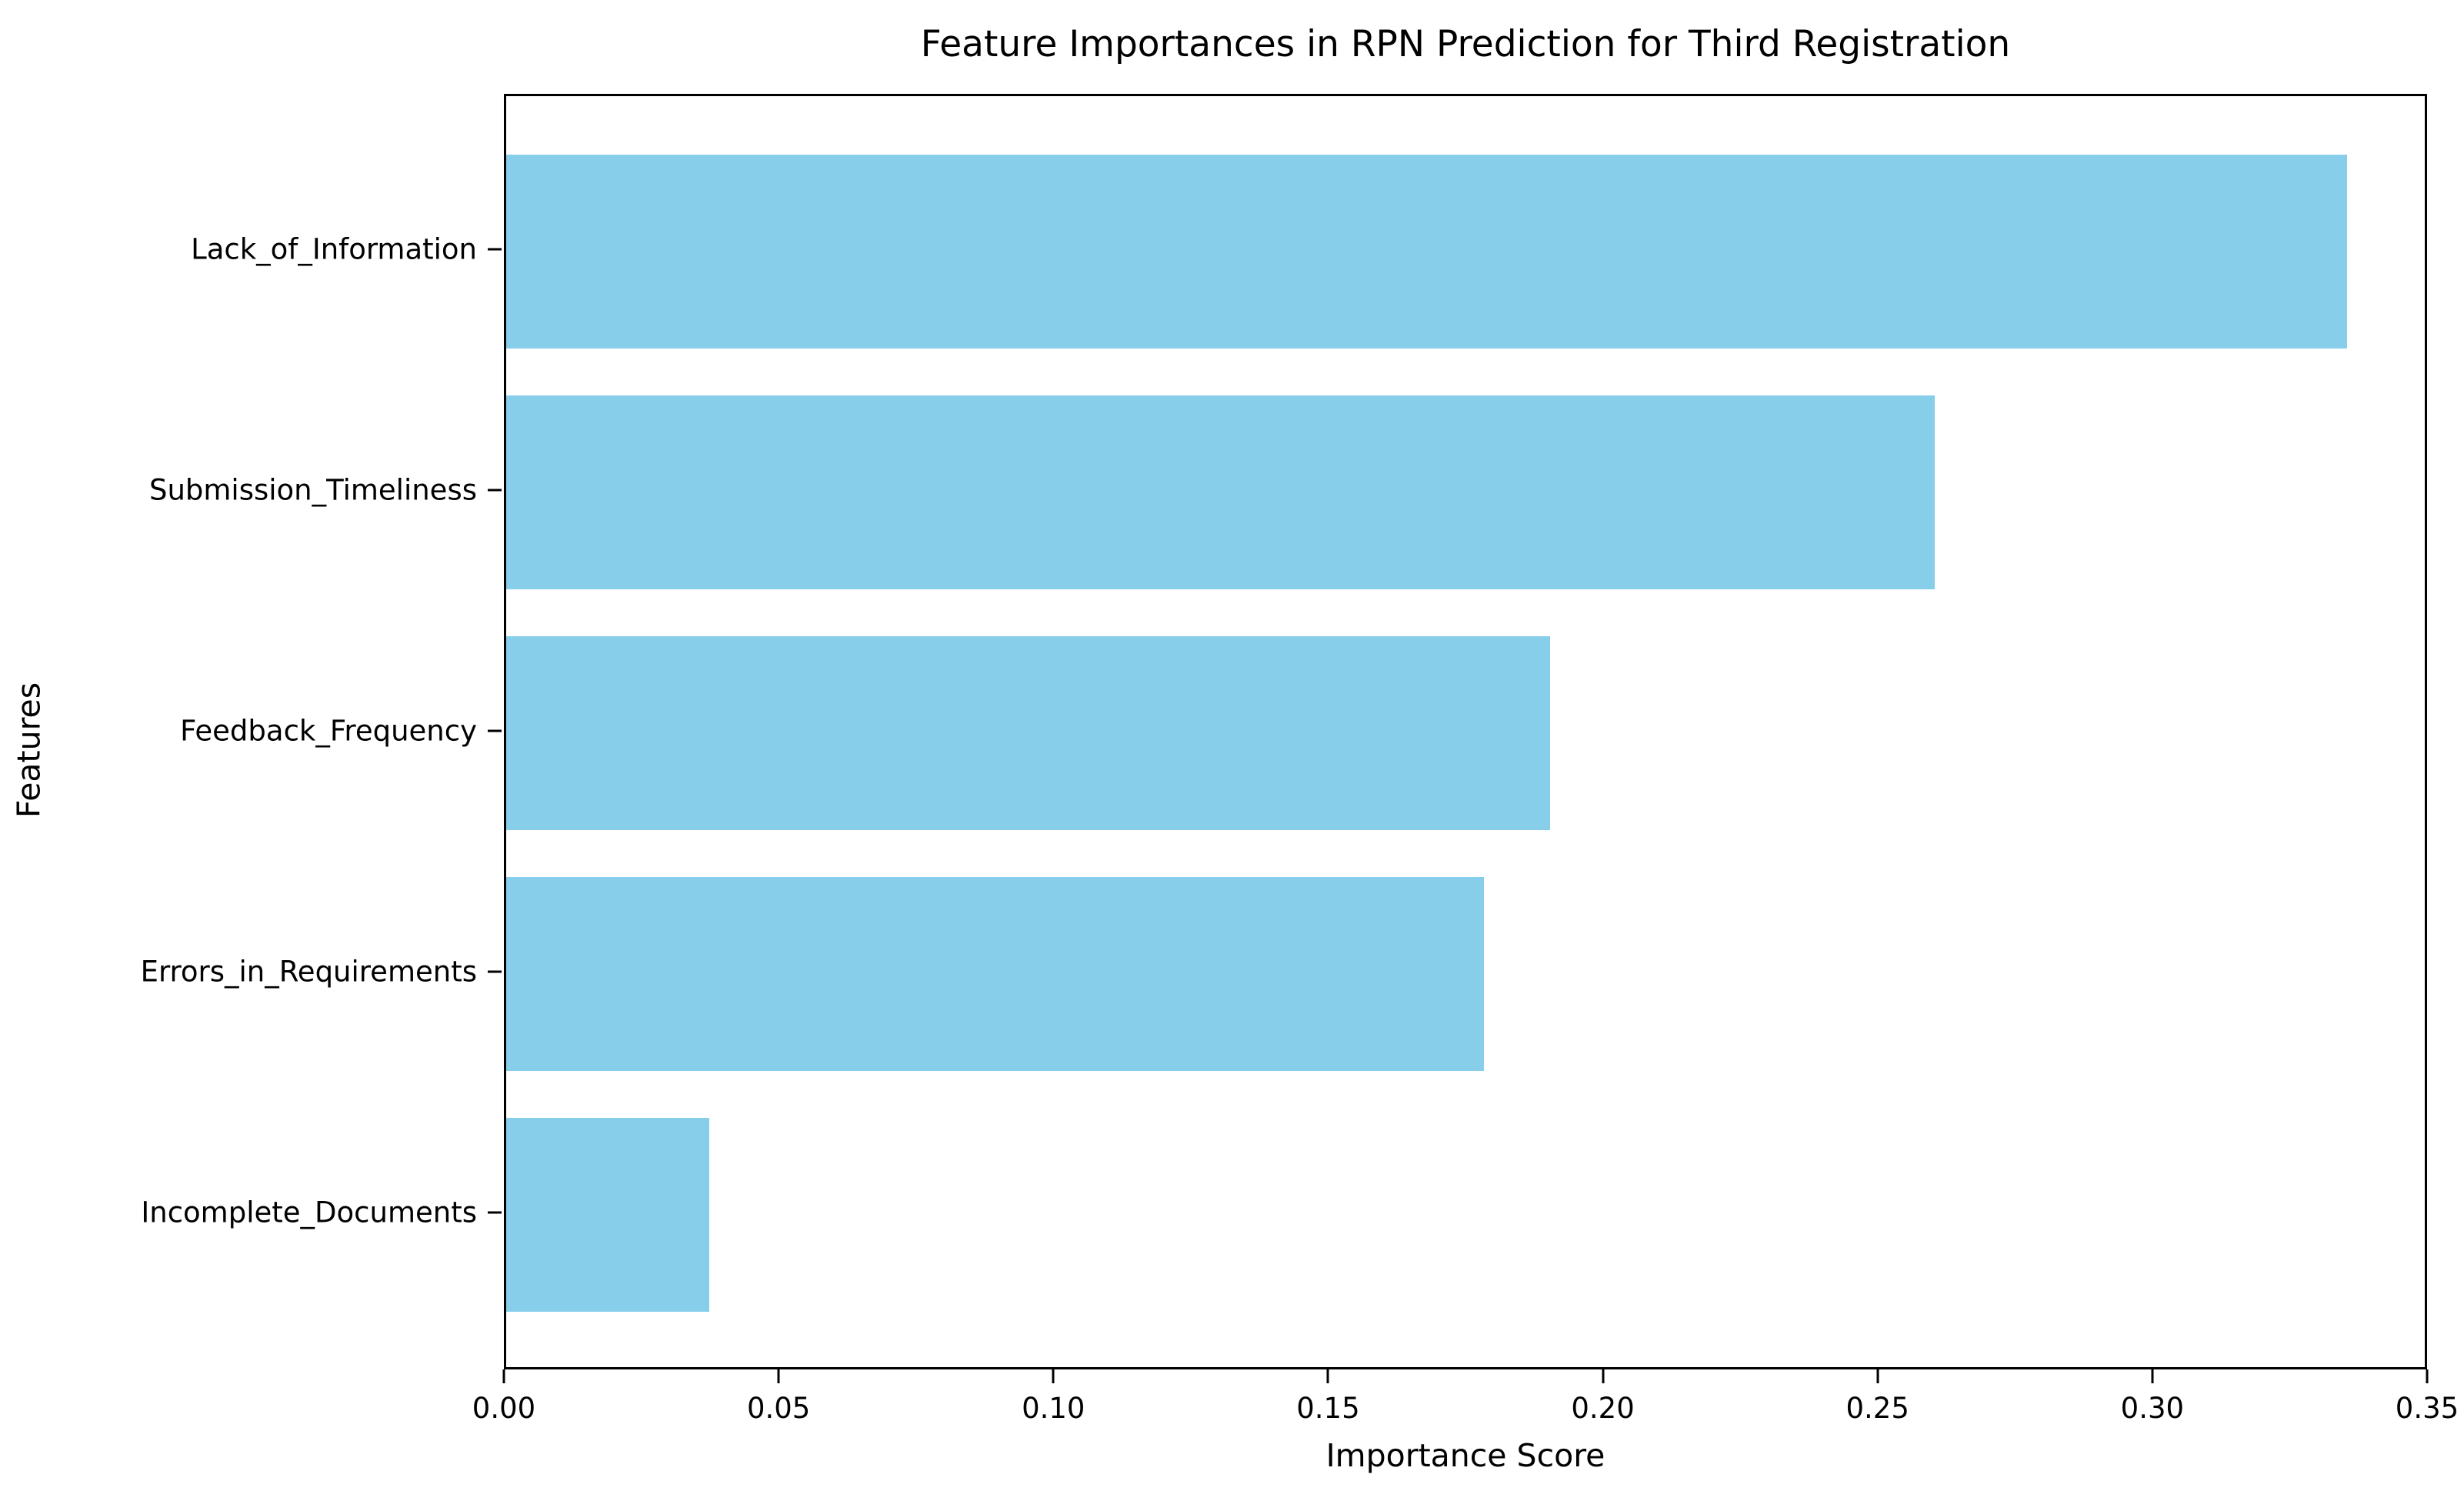 The height and width of the screenshot is (1491, 2464). Describe the element at coordinates (2427, 1408) in the screenshot. I see `x-tick-label-0.35: 0.35` at that location.